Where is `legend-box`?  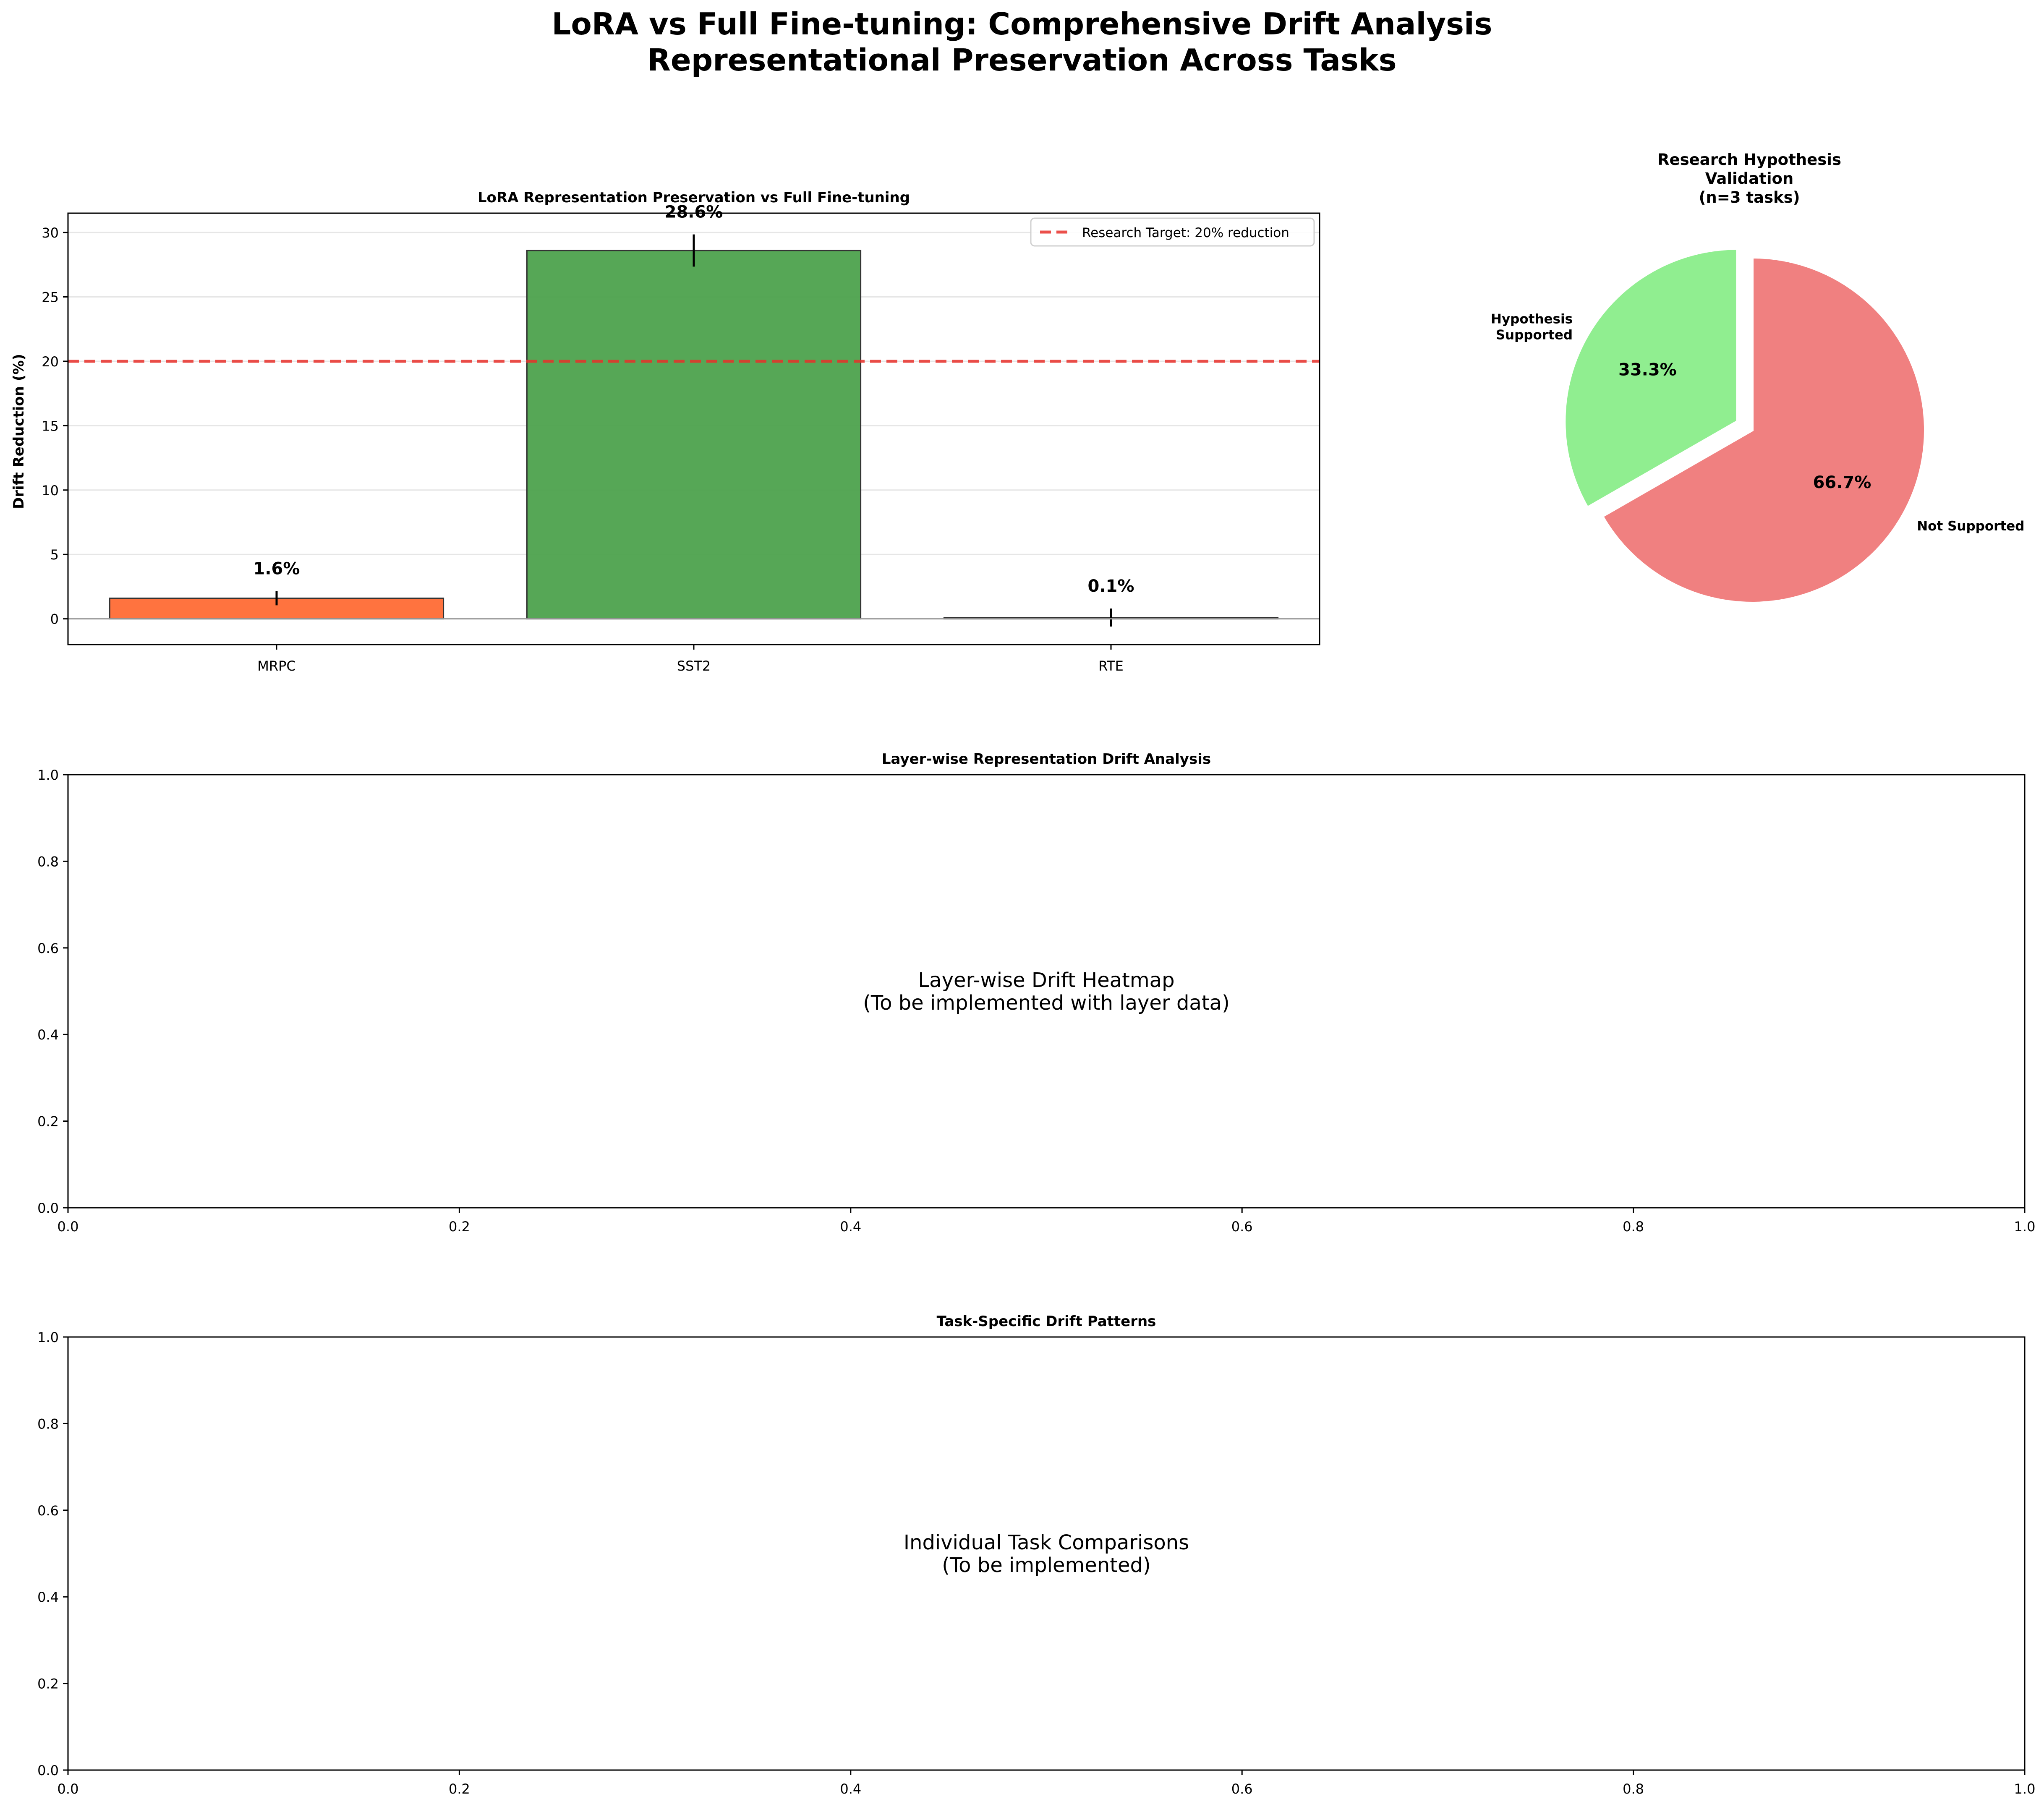 legend-box is located at coordinates (1172, 232).